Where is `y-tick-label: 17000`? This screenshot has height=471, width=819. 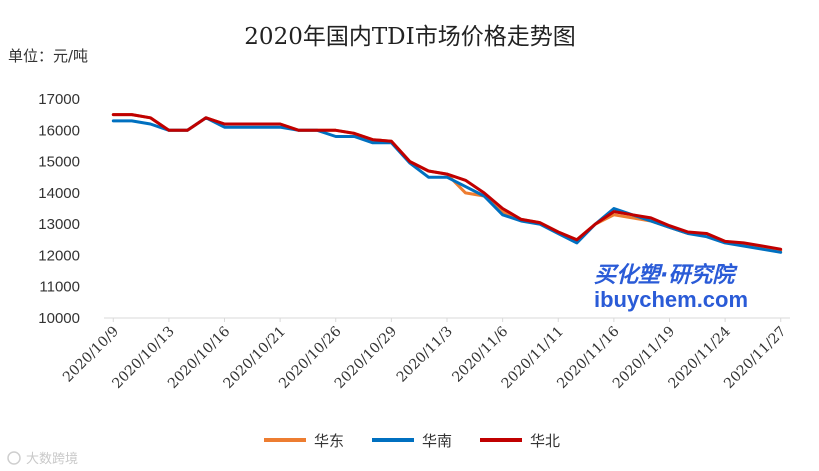 y-tick-label: 17000 is located at coordinates (59, 99).